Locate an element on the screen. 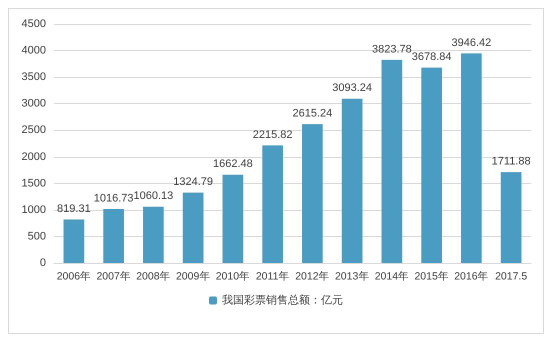 This screenshot has height=340, width=550. y-tick-label: 0 is located at coordinates (43, 263).